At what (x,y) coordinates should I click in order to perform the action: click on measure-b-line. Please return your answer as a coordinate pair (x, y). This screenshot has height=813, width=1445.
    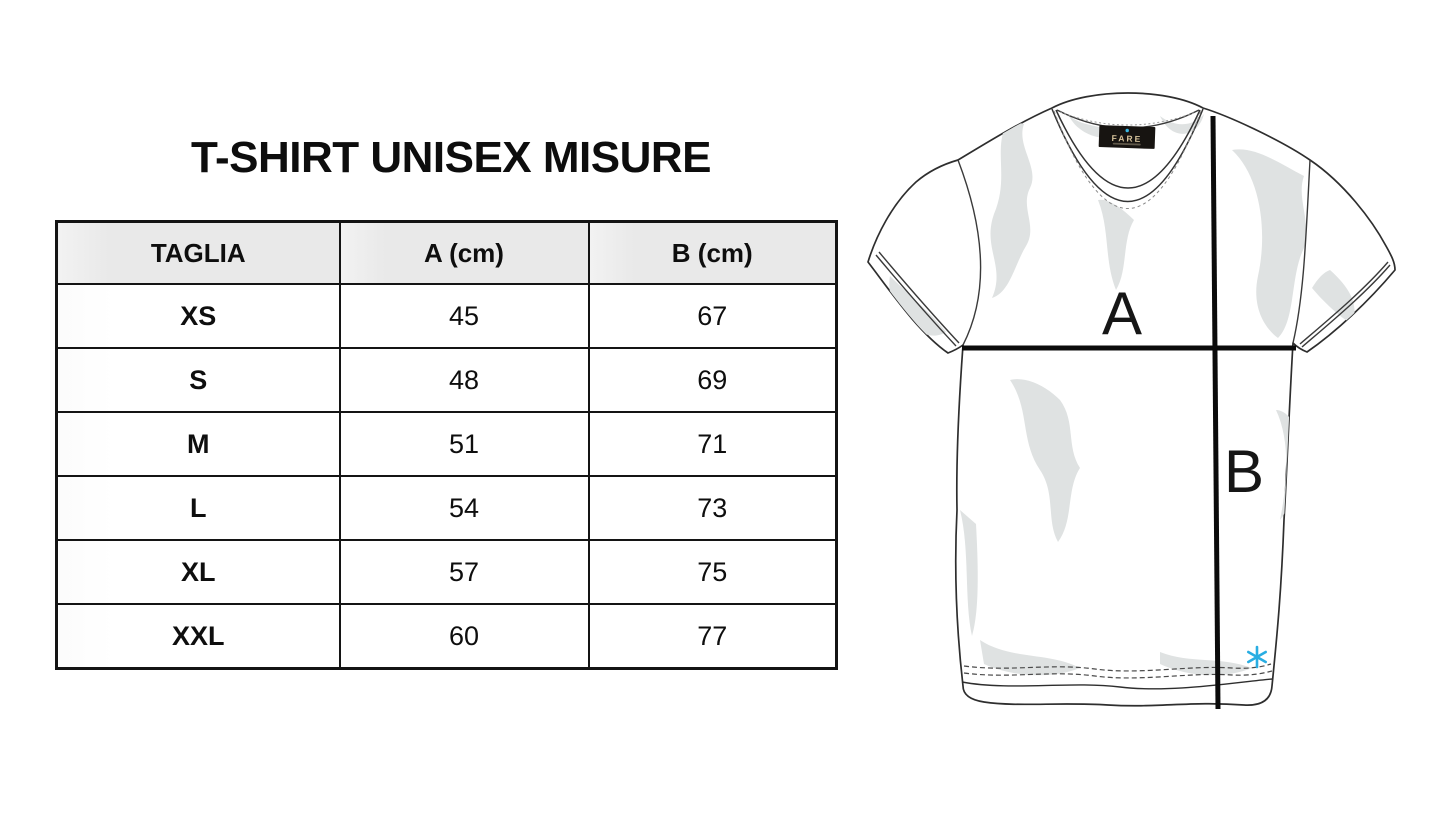
    Looking at the image, I should click on (1215, 412).